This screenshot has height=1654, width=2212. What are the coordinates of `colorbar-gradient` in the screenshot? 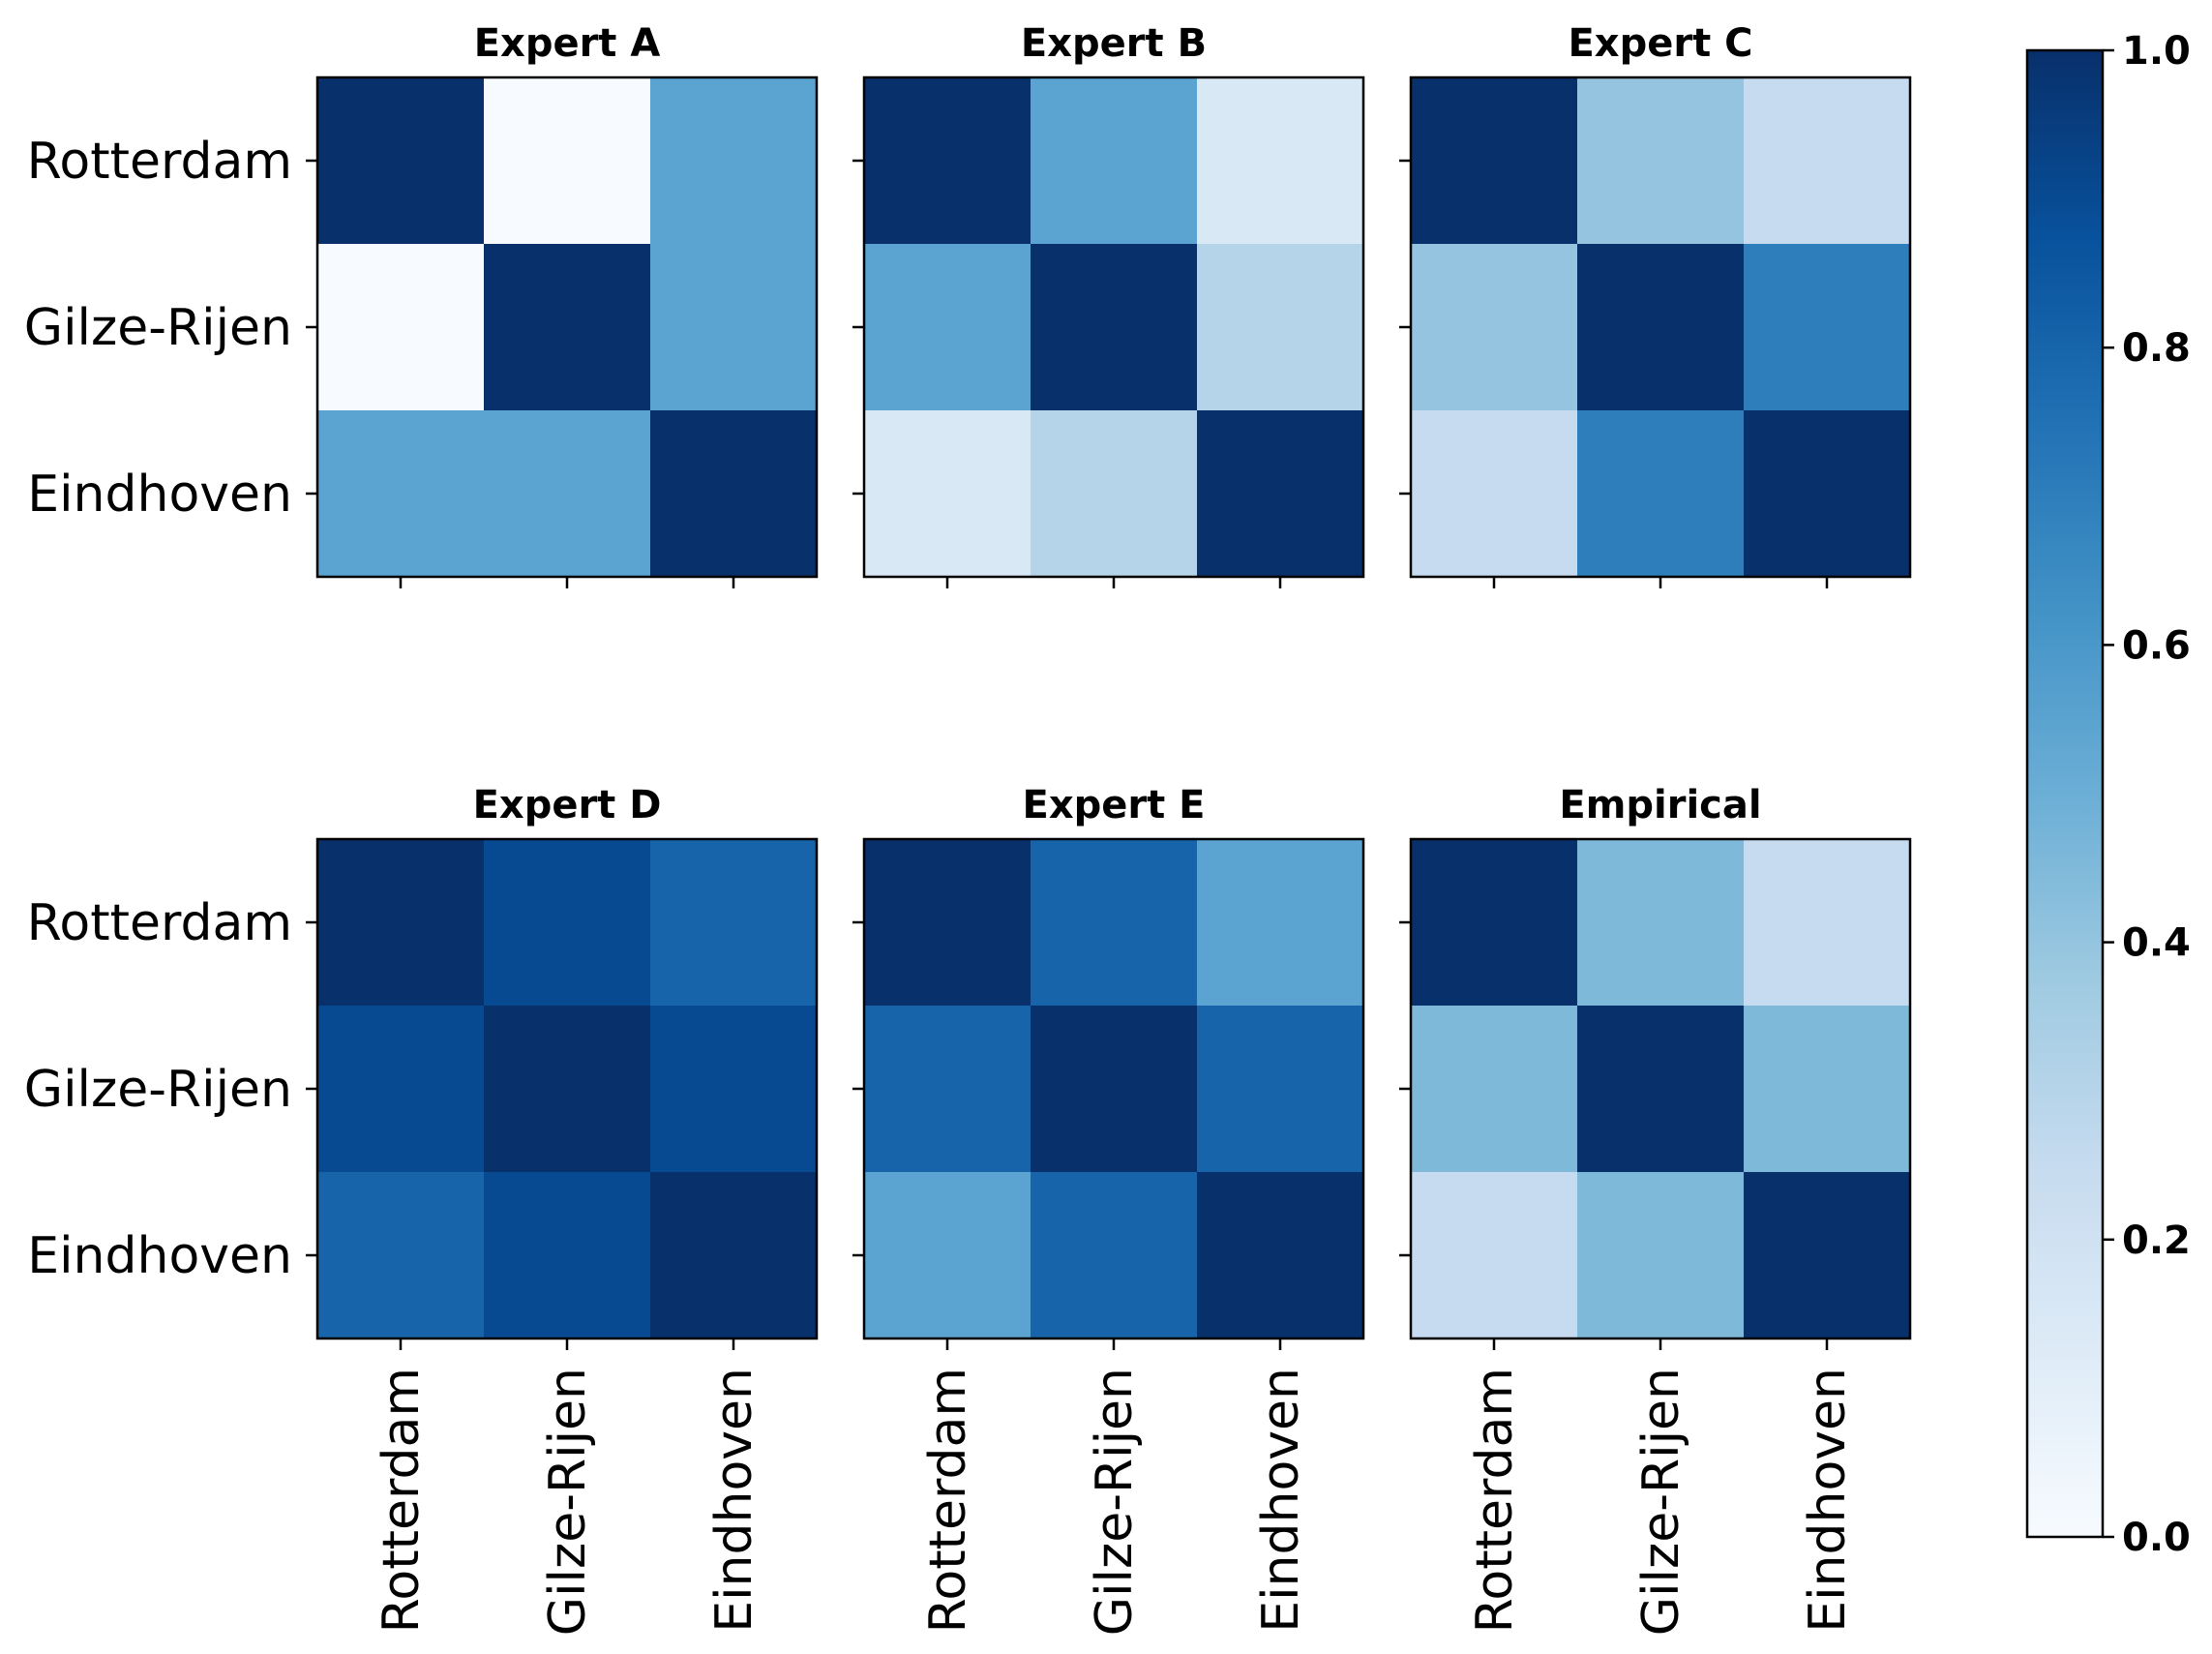 It's located at (2065, 793).